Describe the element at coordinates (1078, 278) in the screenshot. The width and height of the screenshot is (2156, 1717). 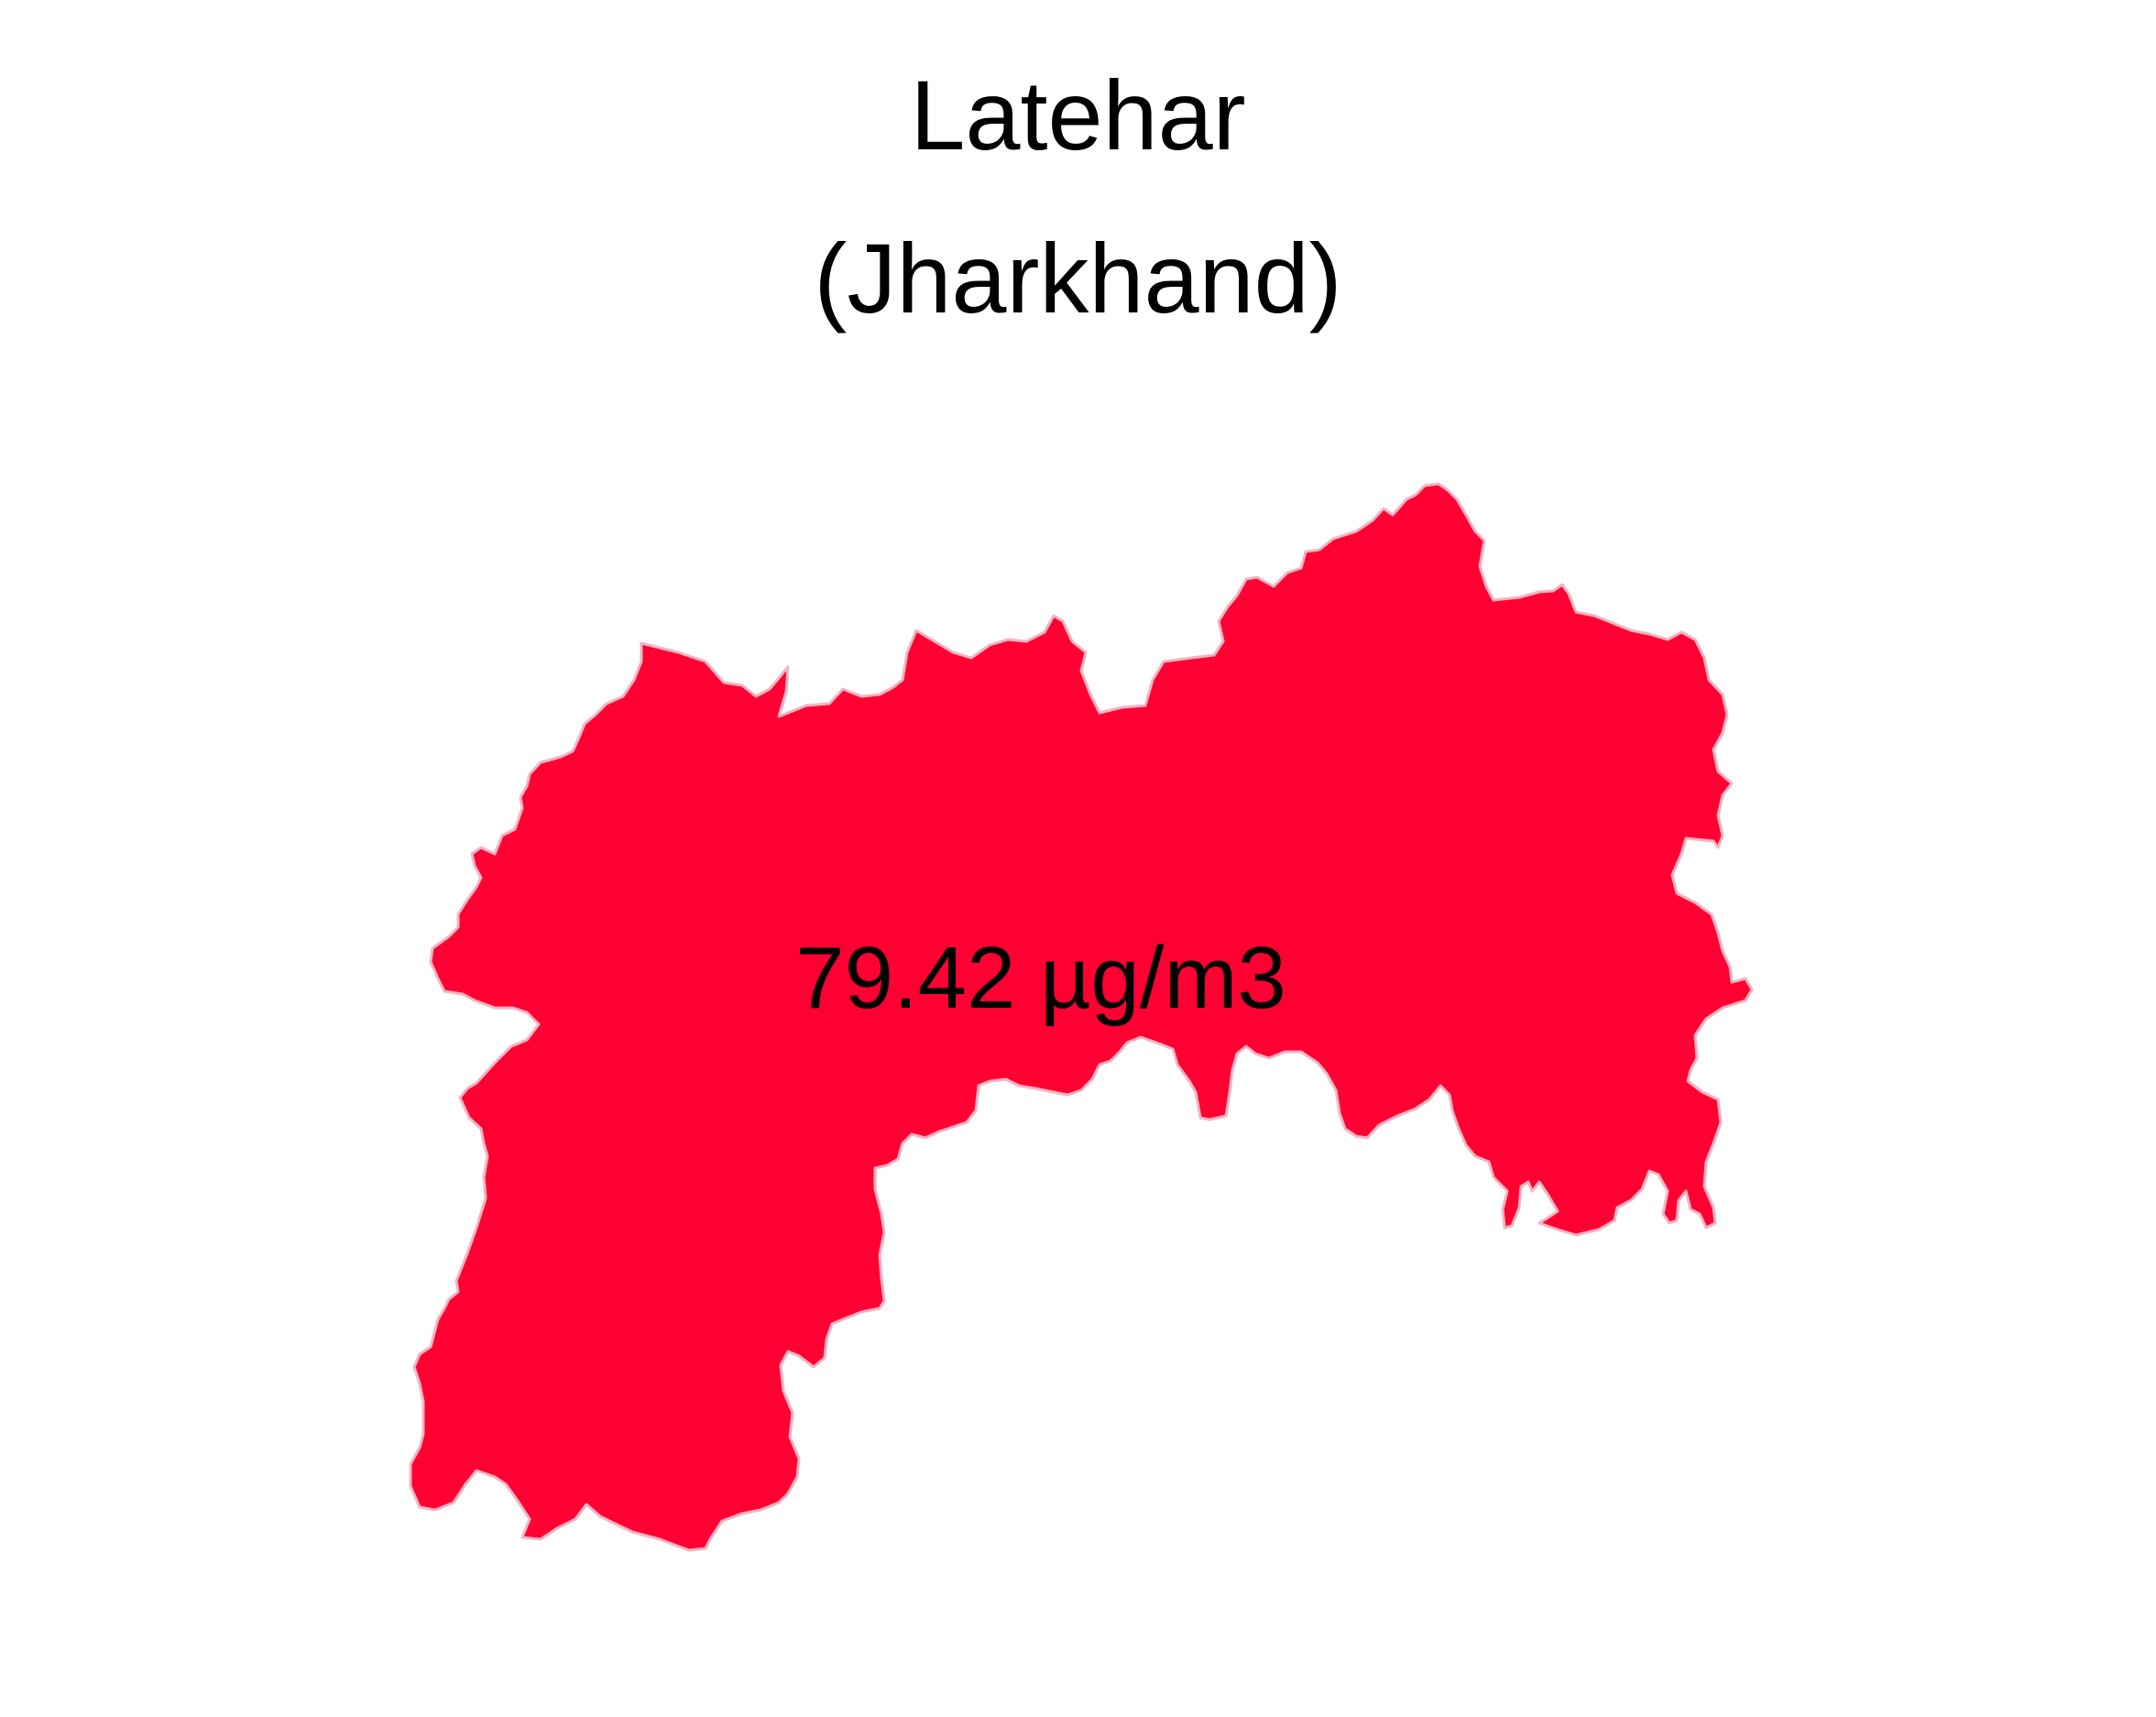
I see `map-subtitle: (Jharkhand)` at that location.